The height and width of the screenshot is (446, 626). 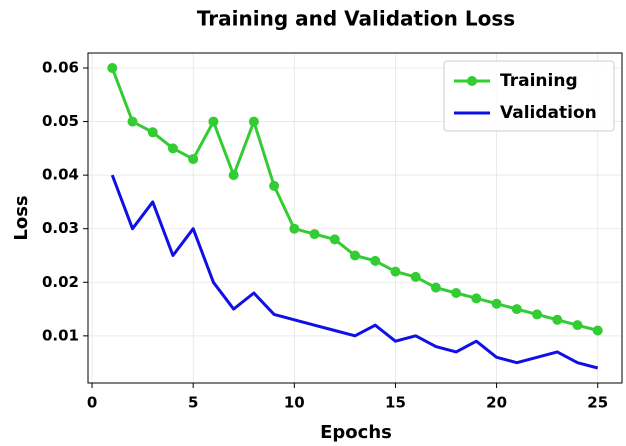 What do you see at coordinates (395, 403) in the screenshot?
I see `x-tick-label: 15` at bounding box center [395, 403].